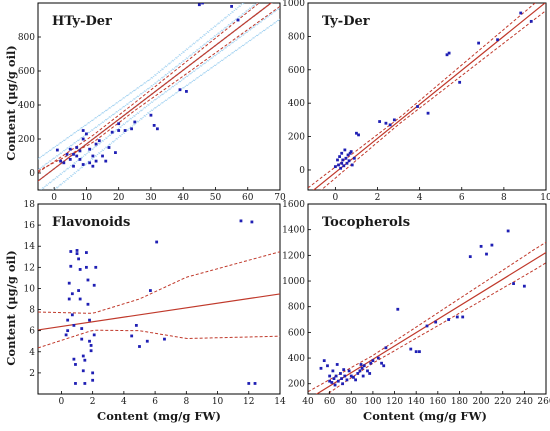 The width and height of the screenshot is (550, 431). I want to click on y-tick-label: 12, so click(29, 268).